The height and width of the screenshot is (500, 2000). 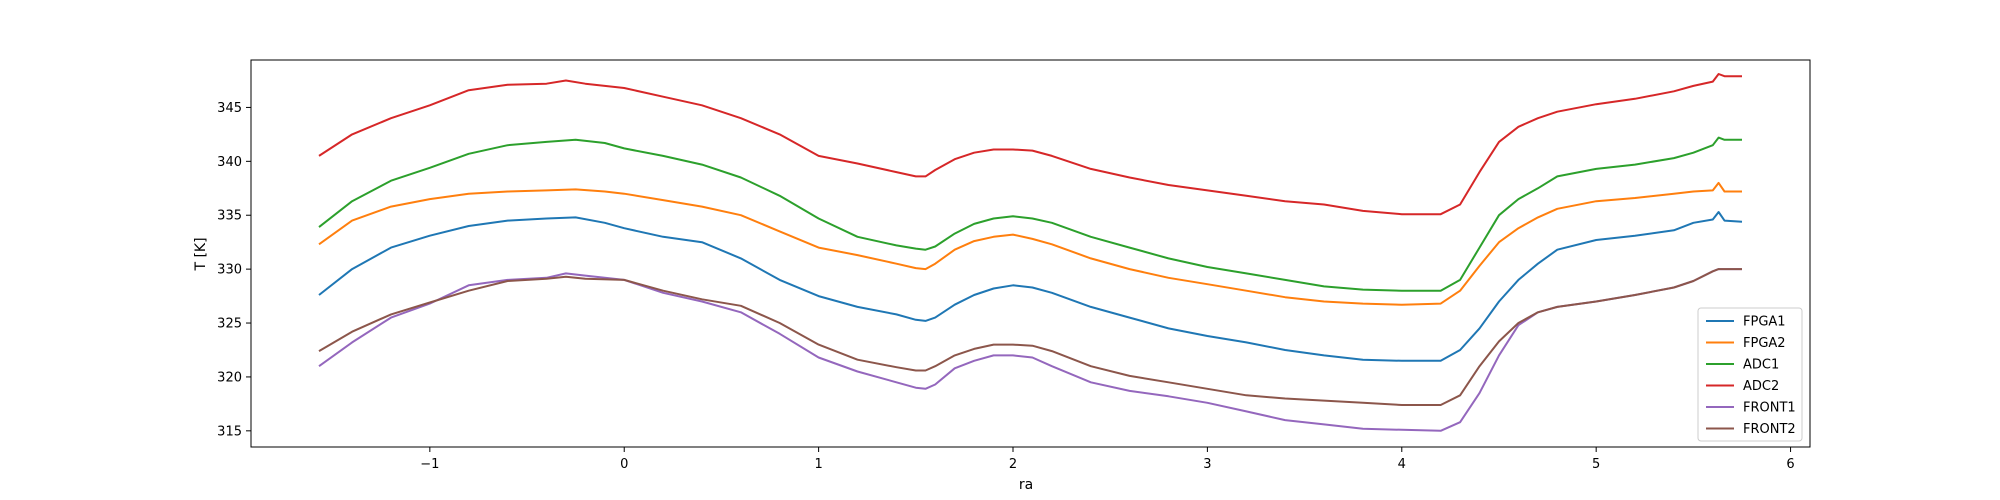 I want to click on x-axis-label: ra, so click(x=1026, y=485).